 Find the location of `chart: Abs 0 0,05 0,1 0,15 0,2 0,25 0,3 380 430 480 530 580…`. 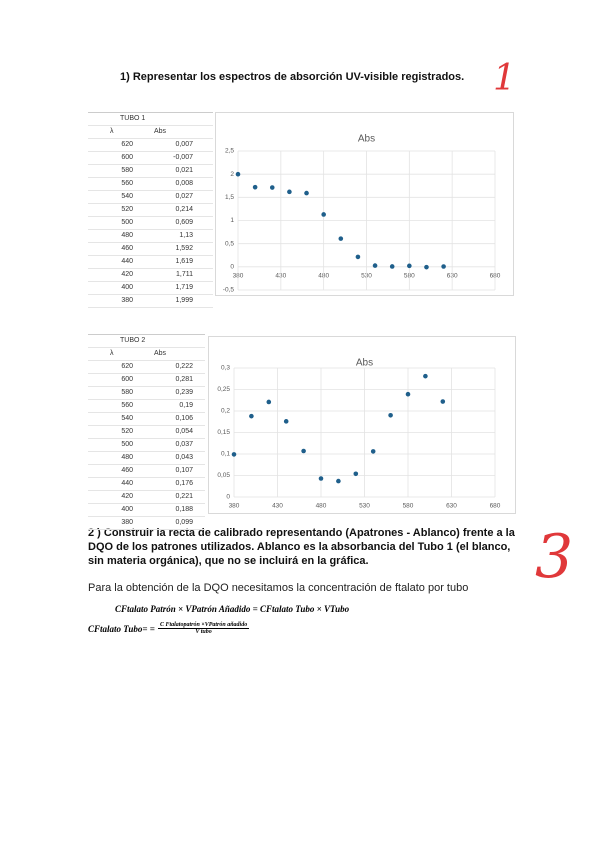

chart: Abs 0 0,05 0,1 0,15 0,2 0,25 0,3 380 430 480 530 580… is located at coordinates (362, 425).